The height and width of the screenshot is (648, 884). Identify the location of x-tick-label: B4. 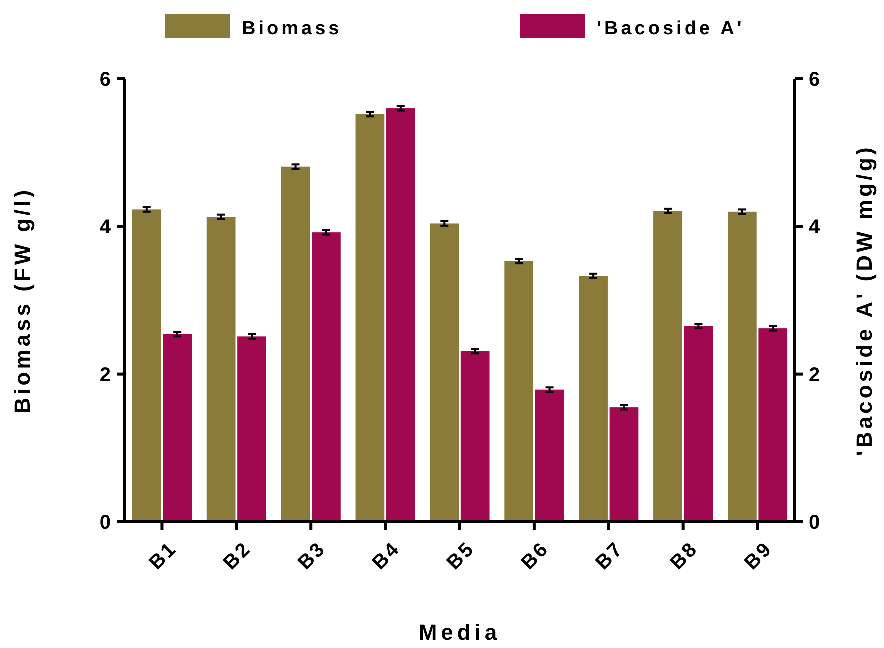
(386, 556).